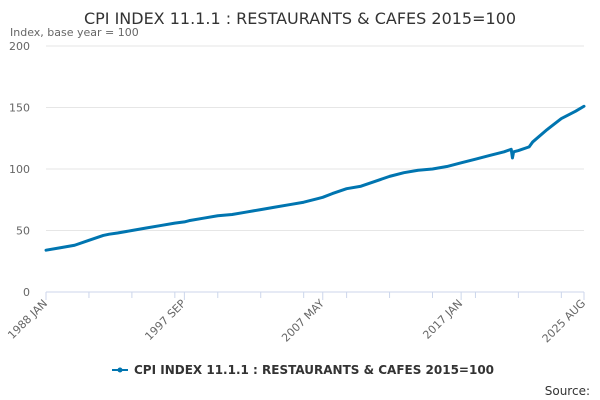 This screenshot has height=400, width=600. What do you see at coordinates (315, 294) in the screenshot?
I see `x-axis` at bounding box center [315, 294].